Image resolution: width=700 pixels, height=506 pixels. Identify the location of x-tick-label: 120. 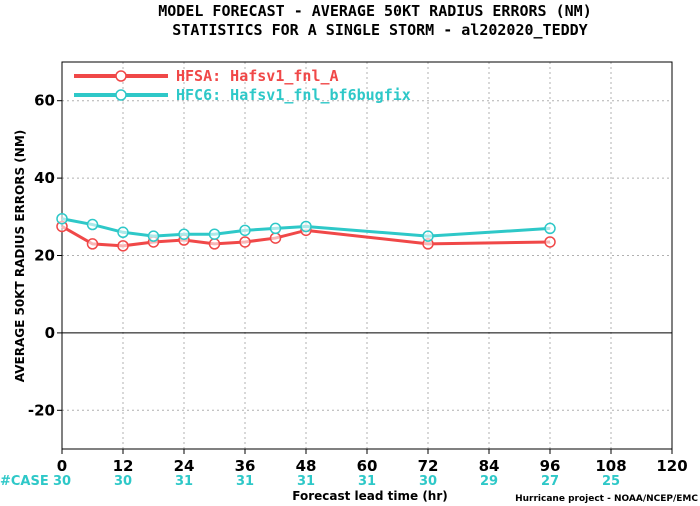
(671, 466).